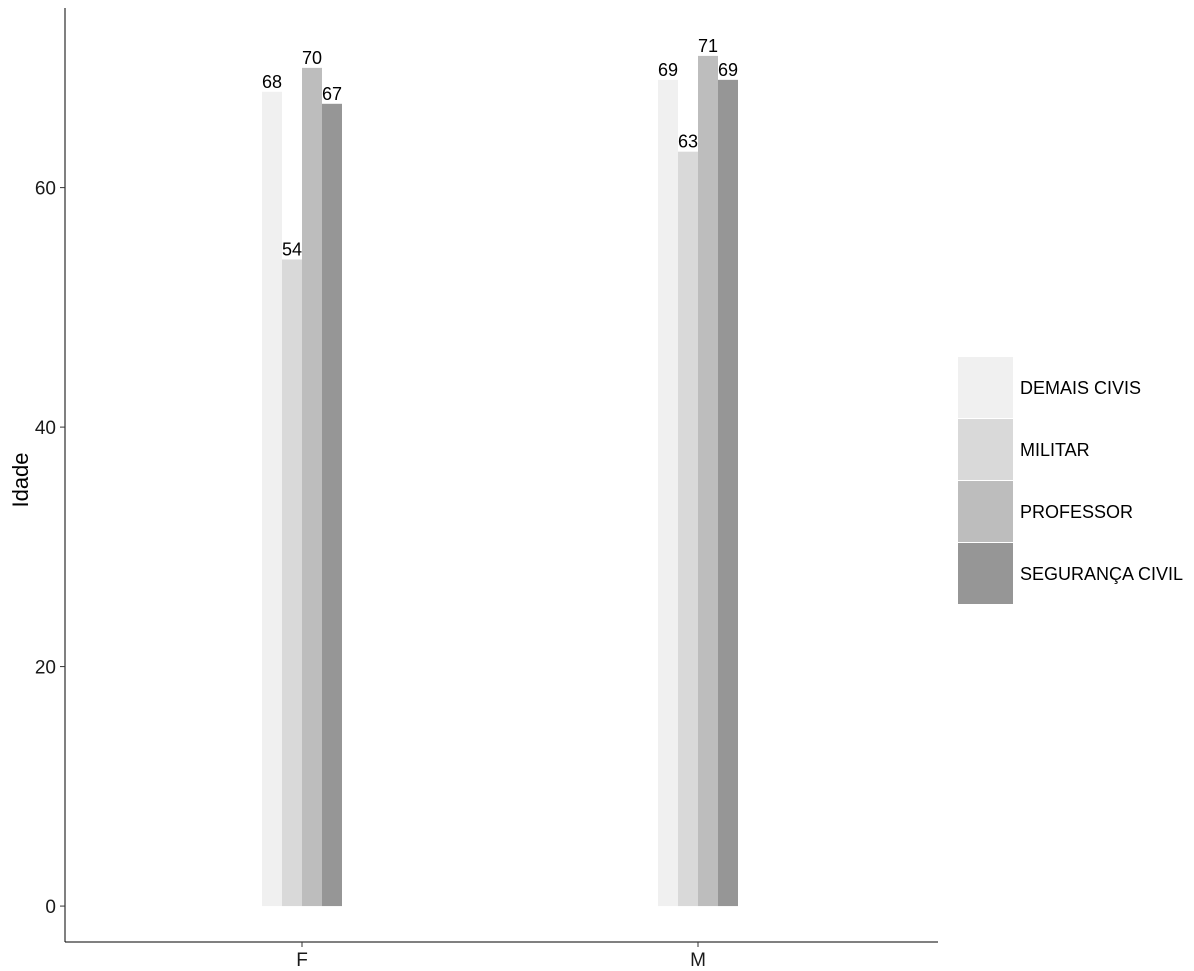 This screenshot has height=971, width=1194. I want to click on y-tick-label: 0, so click(50, 907).